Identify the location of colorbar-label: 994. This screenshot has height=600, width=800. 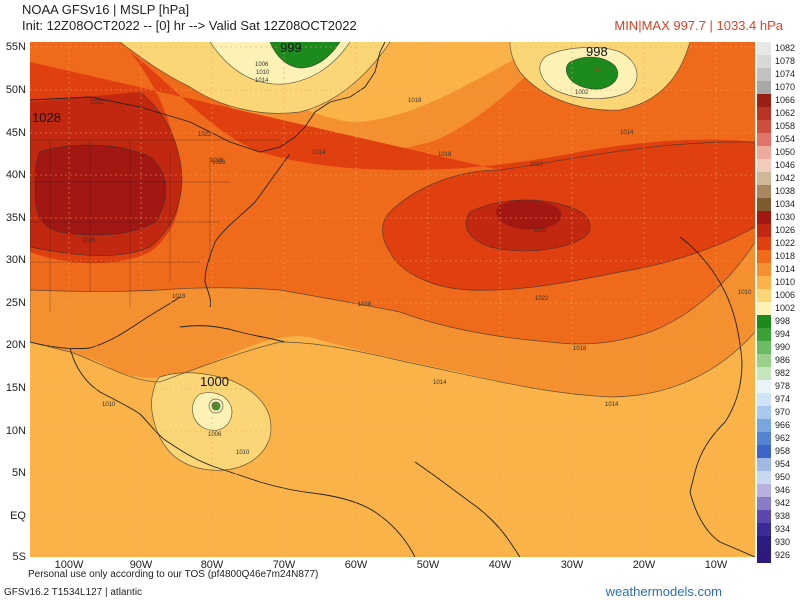
(783, 333).